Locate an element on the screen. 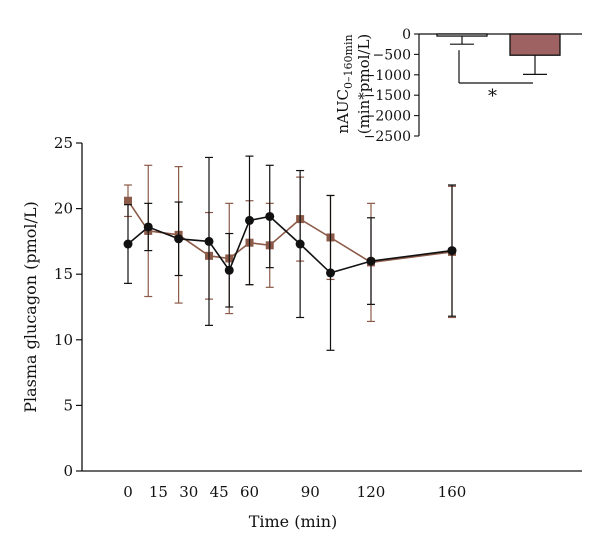 The image size is (600, 553). inset-y-label-subscript: 0–160min is located at coordinates (348, 61).